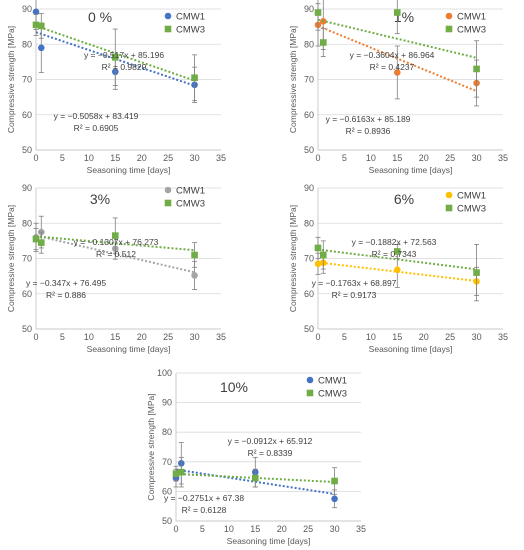 The height and width of the screenshot is (550, 524). Describe the element at coordinates (66, 295) in the screenshot. I see `trend-r-squared: R² = 0.886` at that location.